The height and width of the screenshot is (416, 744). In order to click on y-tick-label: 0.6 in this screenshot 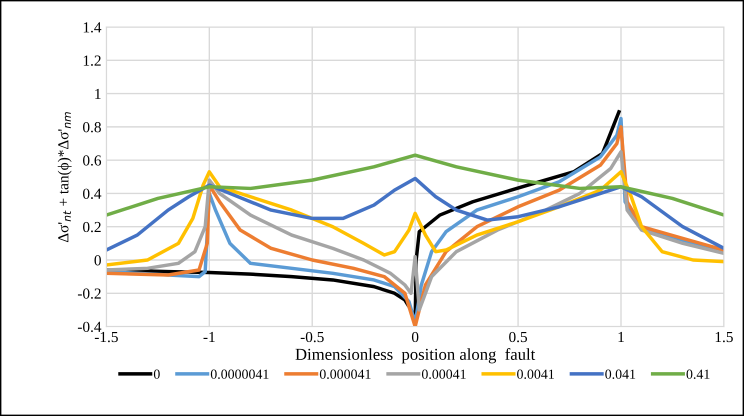, I will do `click(92, 160)`.